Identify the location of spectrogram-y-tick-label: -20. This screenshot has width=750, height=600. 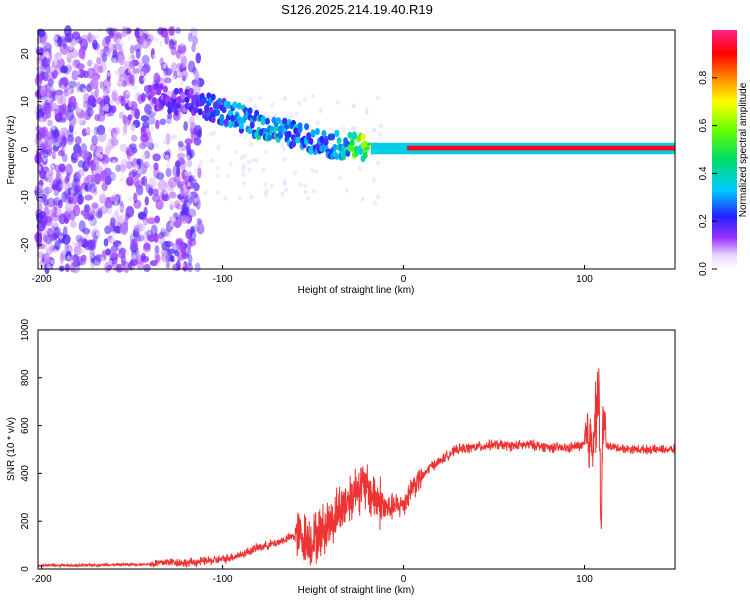
(25, 244).